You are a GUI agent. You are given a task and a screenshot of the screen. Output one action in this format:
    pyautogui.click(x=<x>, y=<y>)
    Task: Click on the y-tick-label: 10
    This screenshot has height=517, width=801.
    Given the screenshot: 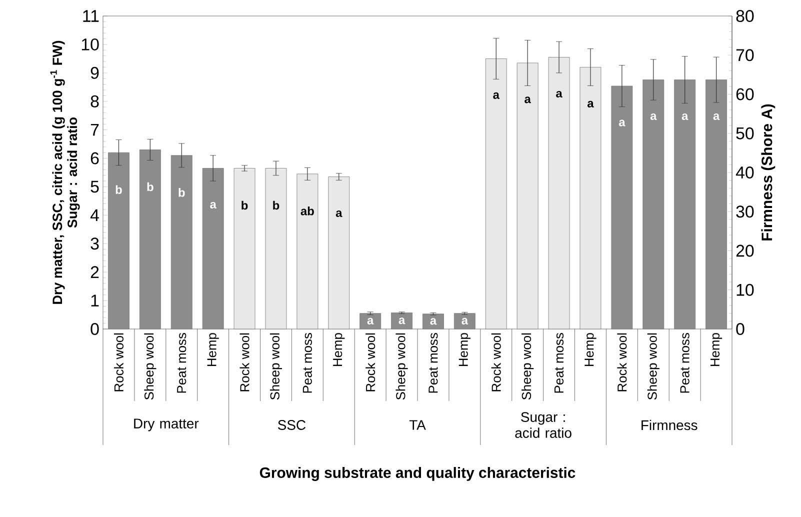 What is the action you would take?
    pyautogui.click(x=90, y=44)
    